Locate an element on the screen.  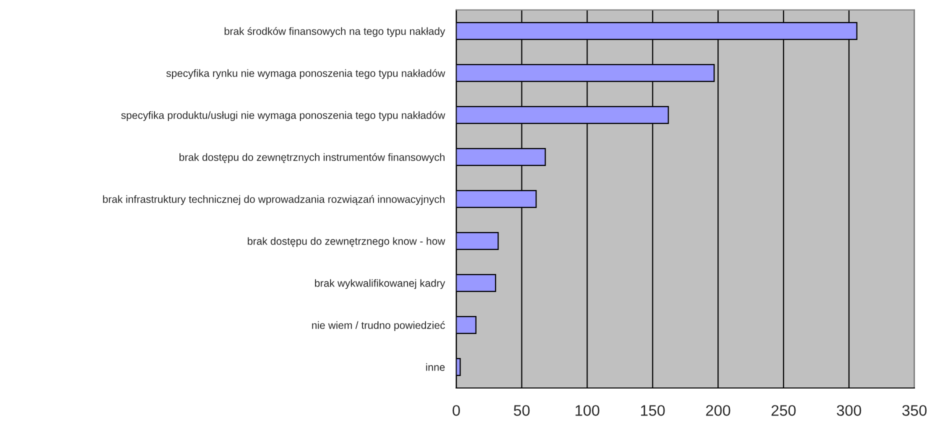
y-tick-label: specyfika produktu/usługi nie wymaga ponoszenia tego typu nakładów is located at coordinates (283, 116).